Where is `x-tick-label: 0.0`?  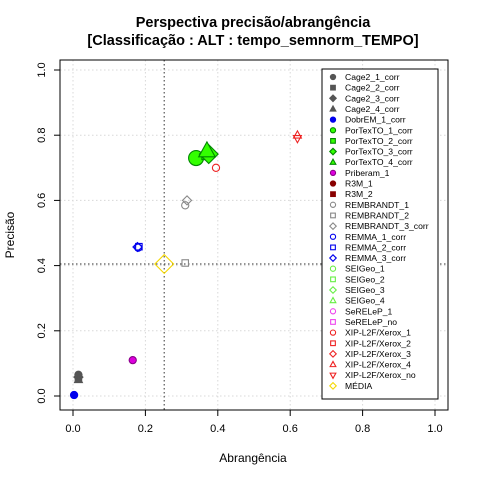
x-tick-label: 0.0 is located at coordinates (72, 429).